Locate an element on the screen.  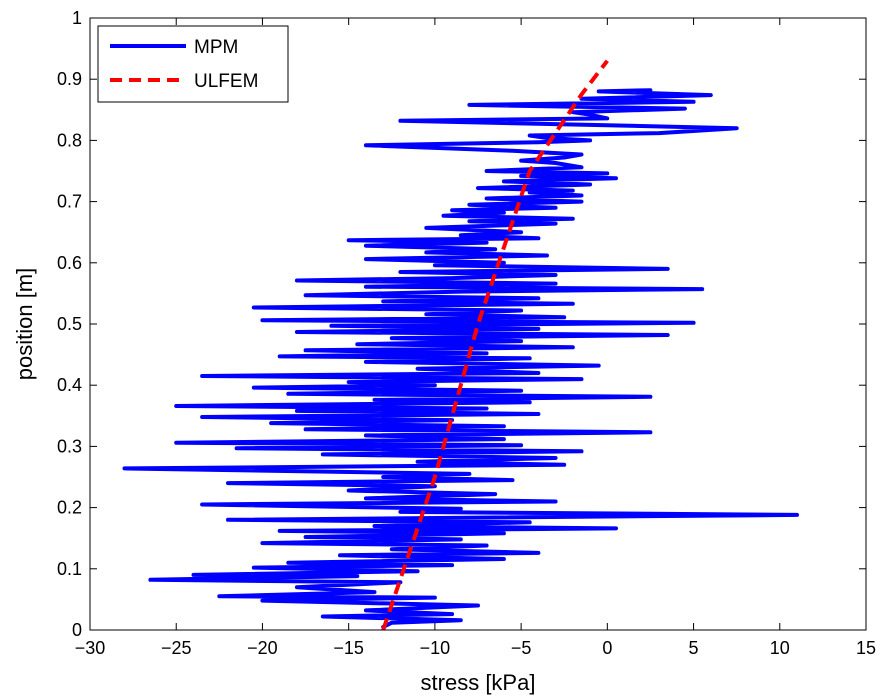
x-tick-label: 10 is located at coordinates (780, 648).